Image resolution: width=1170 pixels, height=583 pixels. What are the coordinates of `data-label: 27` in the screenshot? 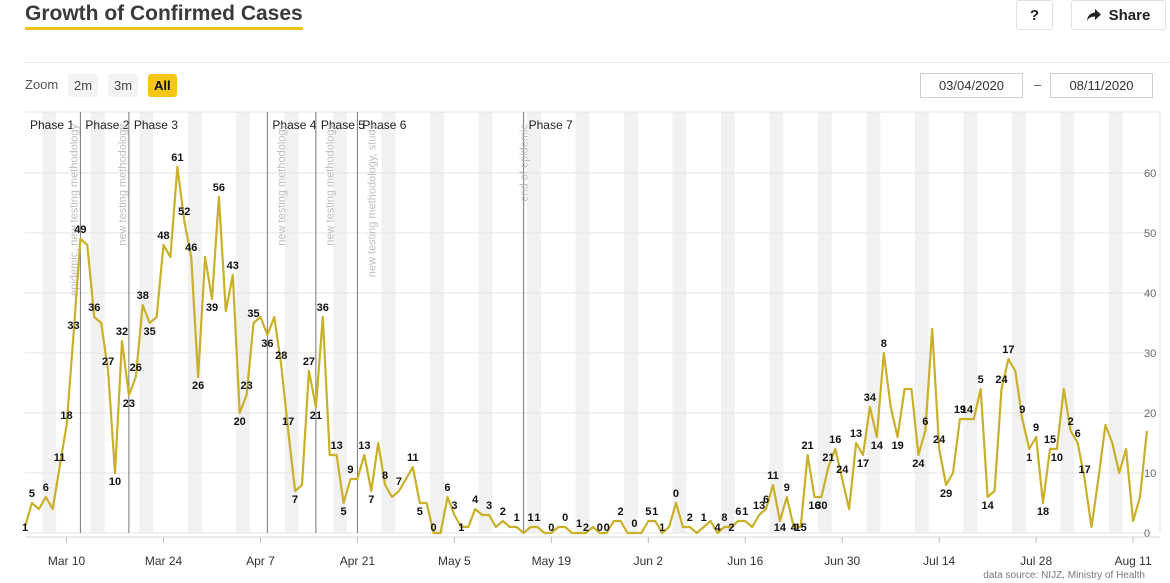 It's located at (309, 362).